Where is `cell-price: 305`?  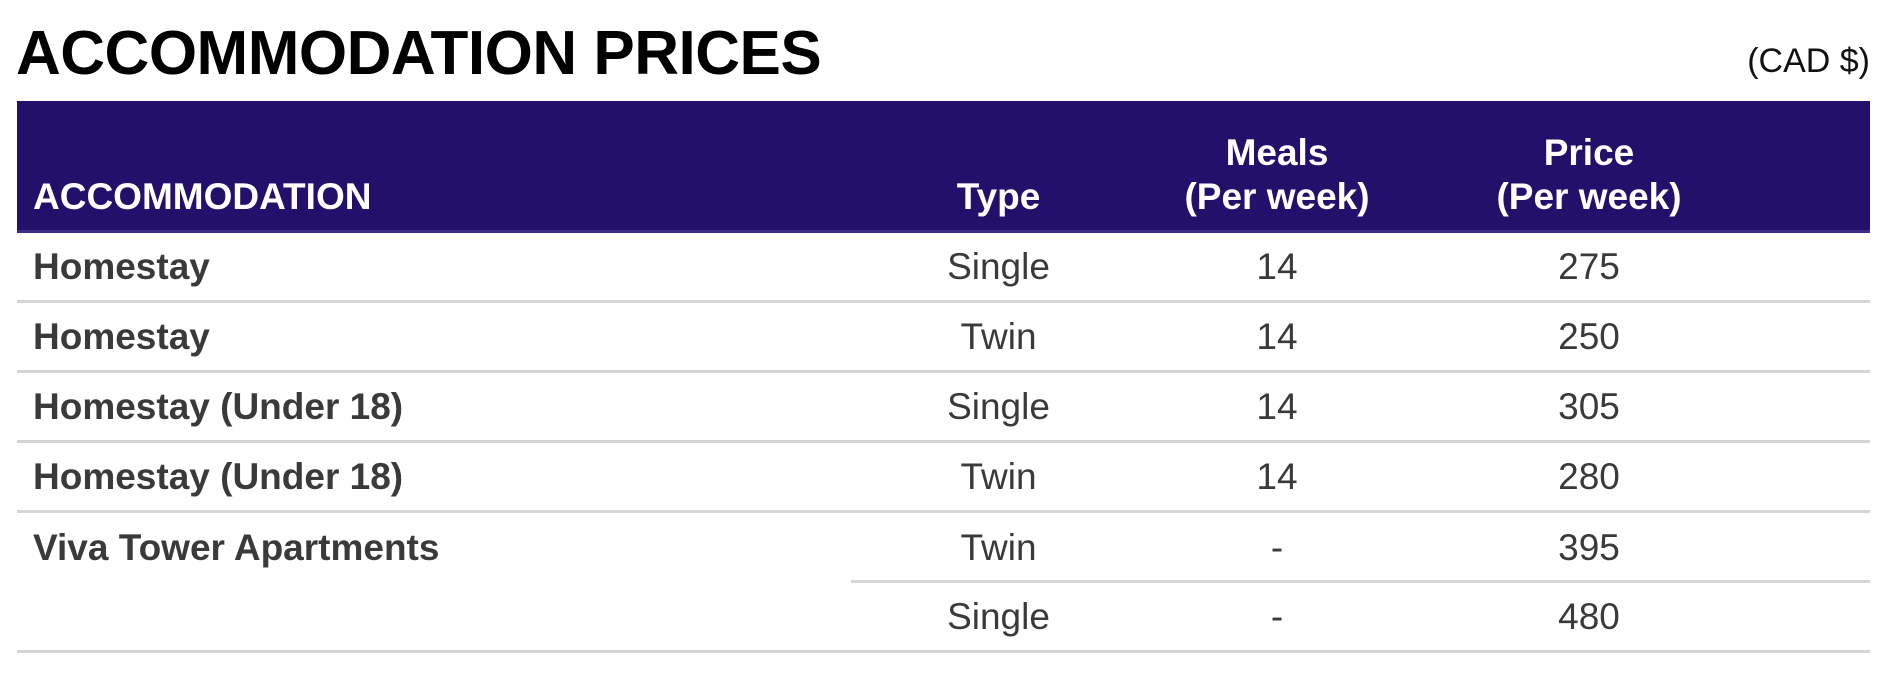
cell-price: 305 is located at coordinates (1589, 406).